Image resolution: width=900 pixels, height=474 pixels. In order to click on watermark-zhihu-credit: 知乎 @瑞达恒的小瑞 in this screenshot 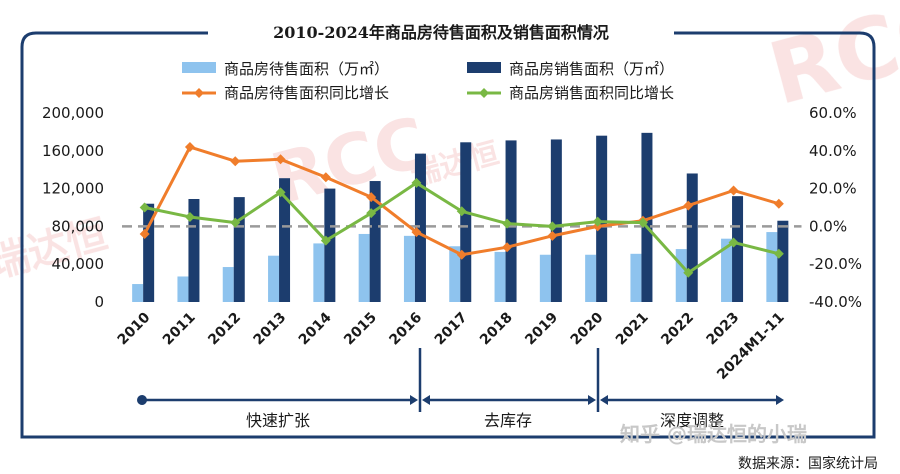, I will do `click(713, 434)`.